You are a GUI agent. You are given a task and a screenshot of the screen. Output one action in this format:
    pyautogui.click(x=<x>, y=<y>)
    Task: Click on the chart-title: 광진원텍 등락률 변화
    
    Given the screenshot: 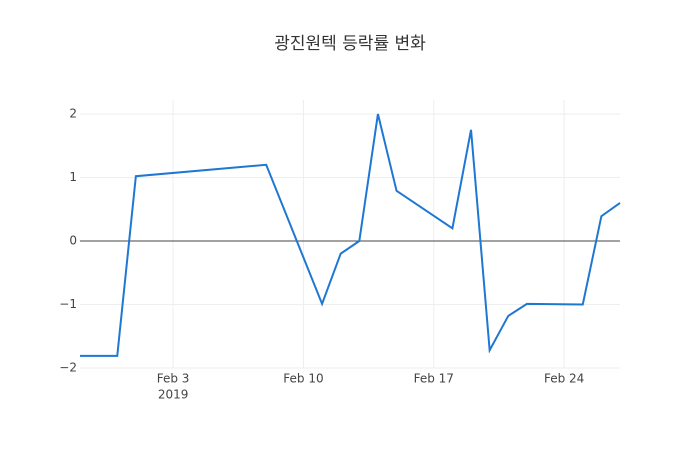 What is the action you would take?
    pyautogui.click(x=350, y=44)
    